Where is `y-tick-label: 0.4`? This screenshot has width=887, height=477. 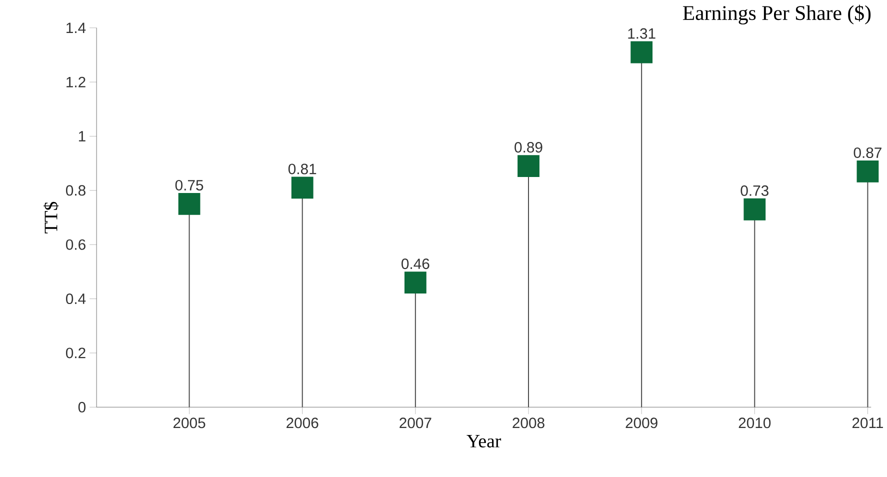
y-tick-label: 0.4 is located at coordinates (76, 299).